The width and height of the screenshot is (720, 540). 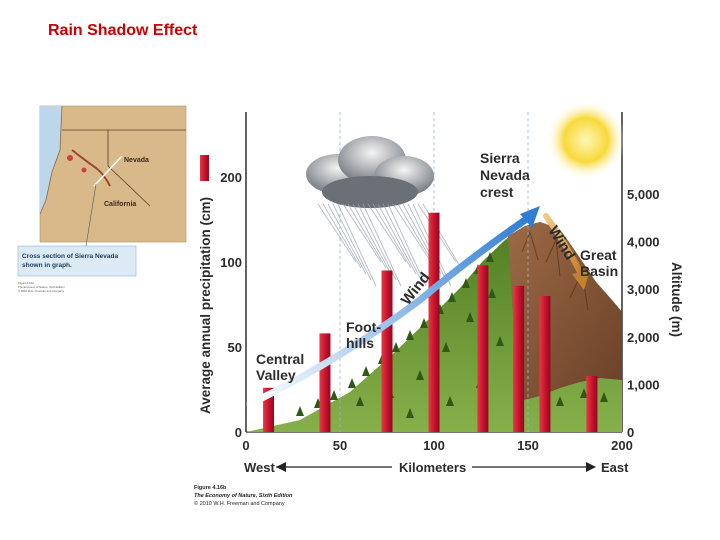 What do you see at coordinates (581, 280) in the screenshot?
I see `leeward-arrowhead-icon` at bounding box center [581, 280].